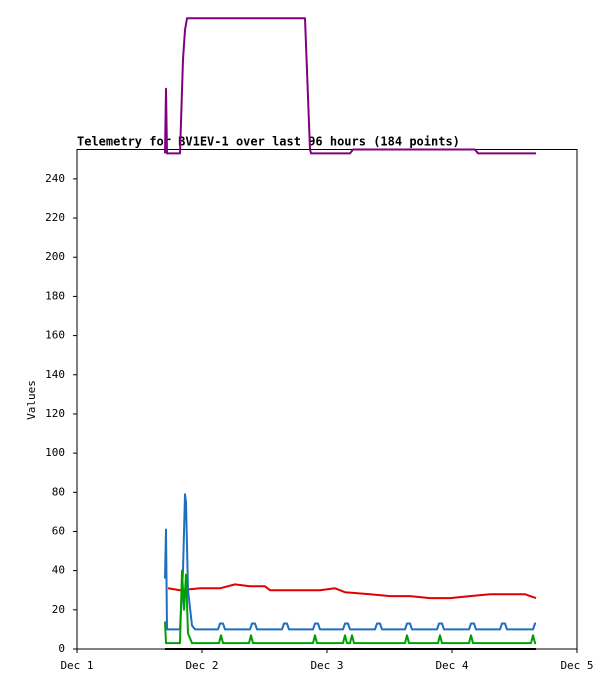 Image resolution: width=615 pixels, height=690 pixels. I want to click on x-tick-label: Dec 1, so click(76, 665).